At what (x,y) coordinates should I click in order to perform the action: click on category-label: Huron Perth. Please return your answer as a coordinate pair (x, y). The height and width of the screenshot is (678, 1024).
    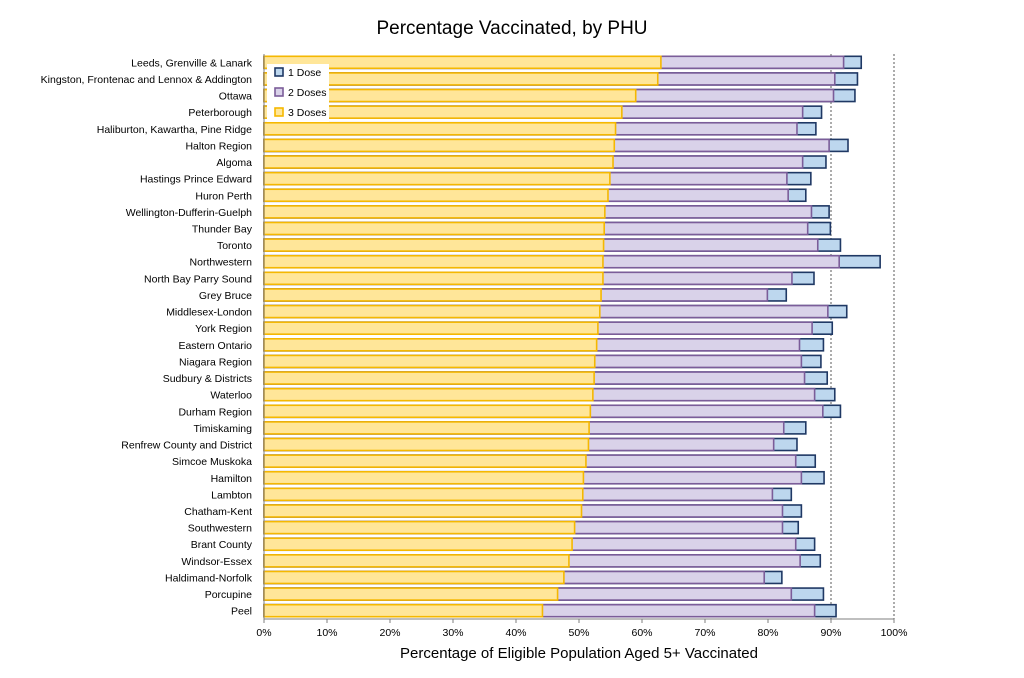
    Looking at the image, I should click on (223, 196).